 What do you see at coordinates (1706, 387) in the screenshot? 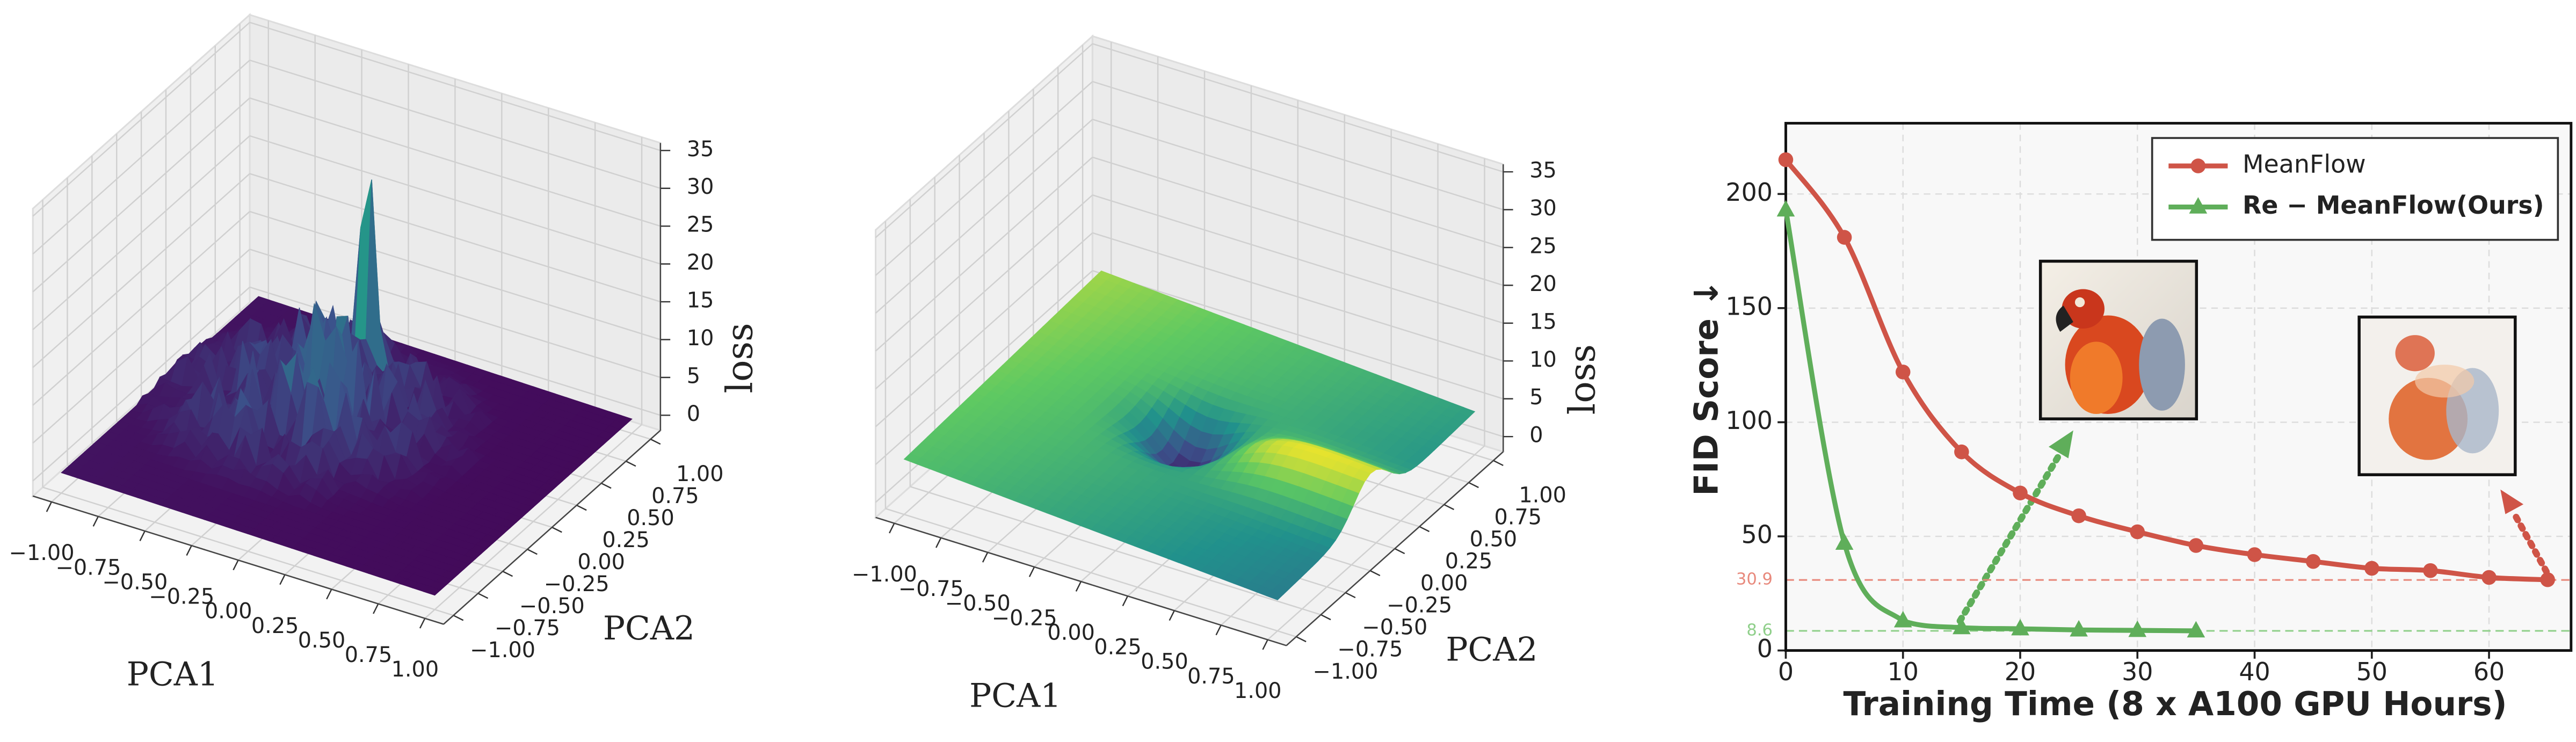
I see `y-axis-label: FID Score ↓` at bounding box center [1706, 387].